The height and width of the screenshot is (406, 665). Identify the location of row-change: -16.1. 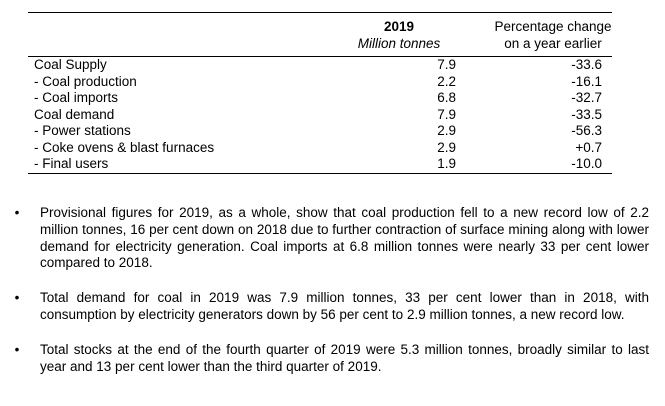
(586, 81).